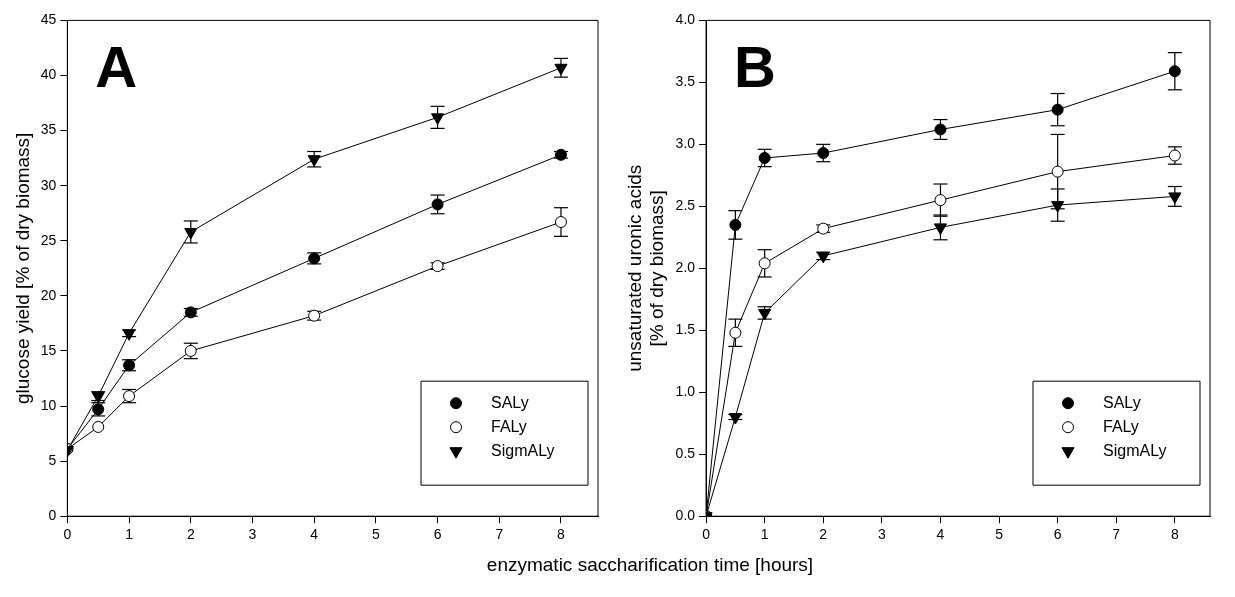 Image resolution: width=1235 pixels, height=597 pixels. I want to click on y-tick-label: 1.5, so click(685, 329).